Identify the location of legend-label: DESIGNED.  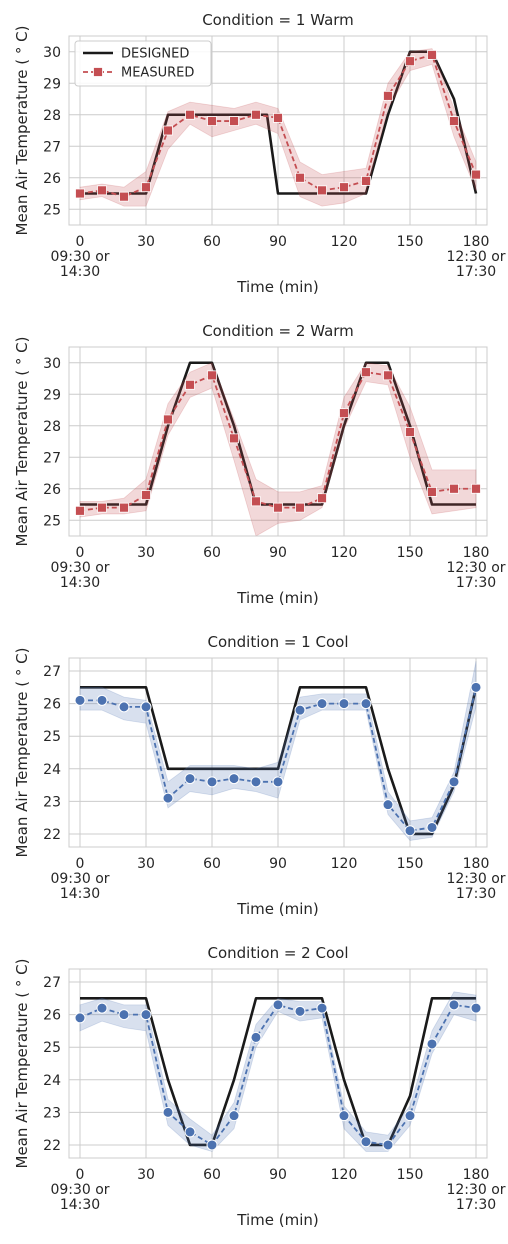
(155, 54).